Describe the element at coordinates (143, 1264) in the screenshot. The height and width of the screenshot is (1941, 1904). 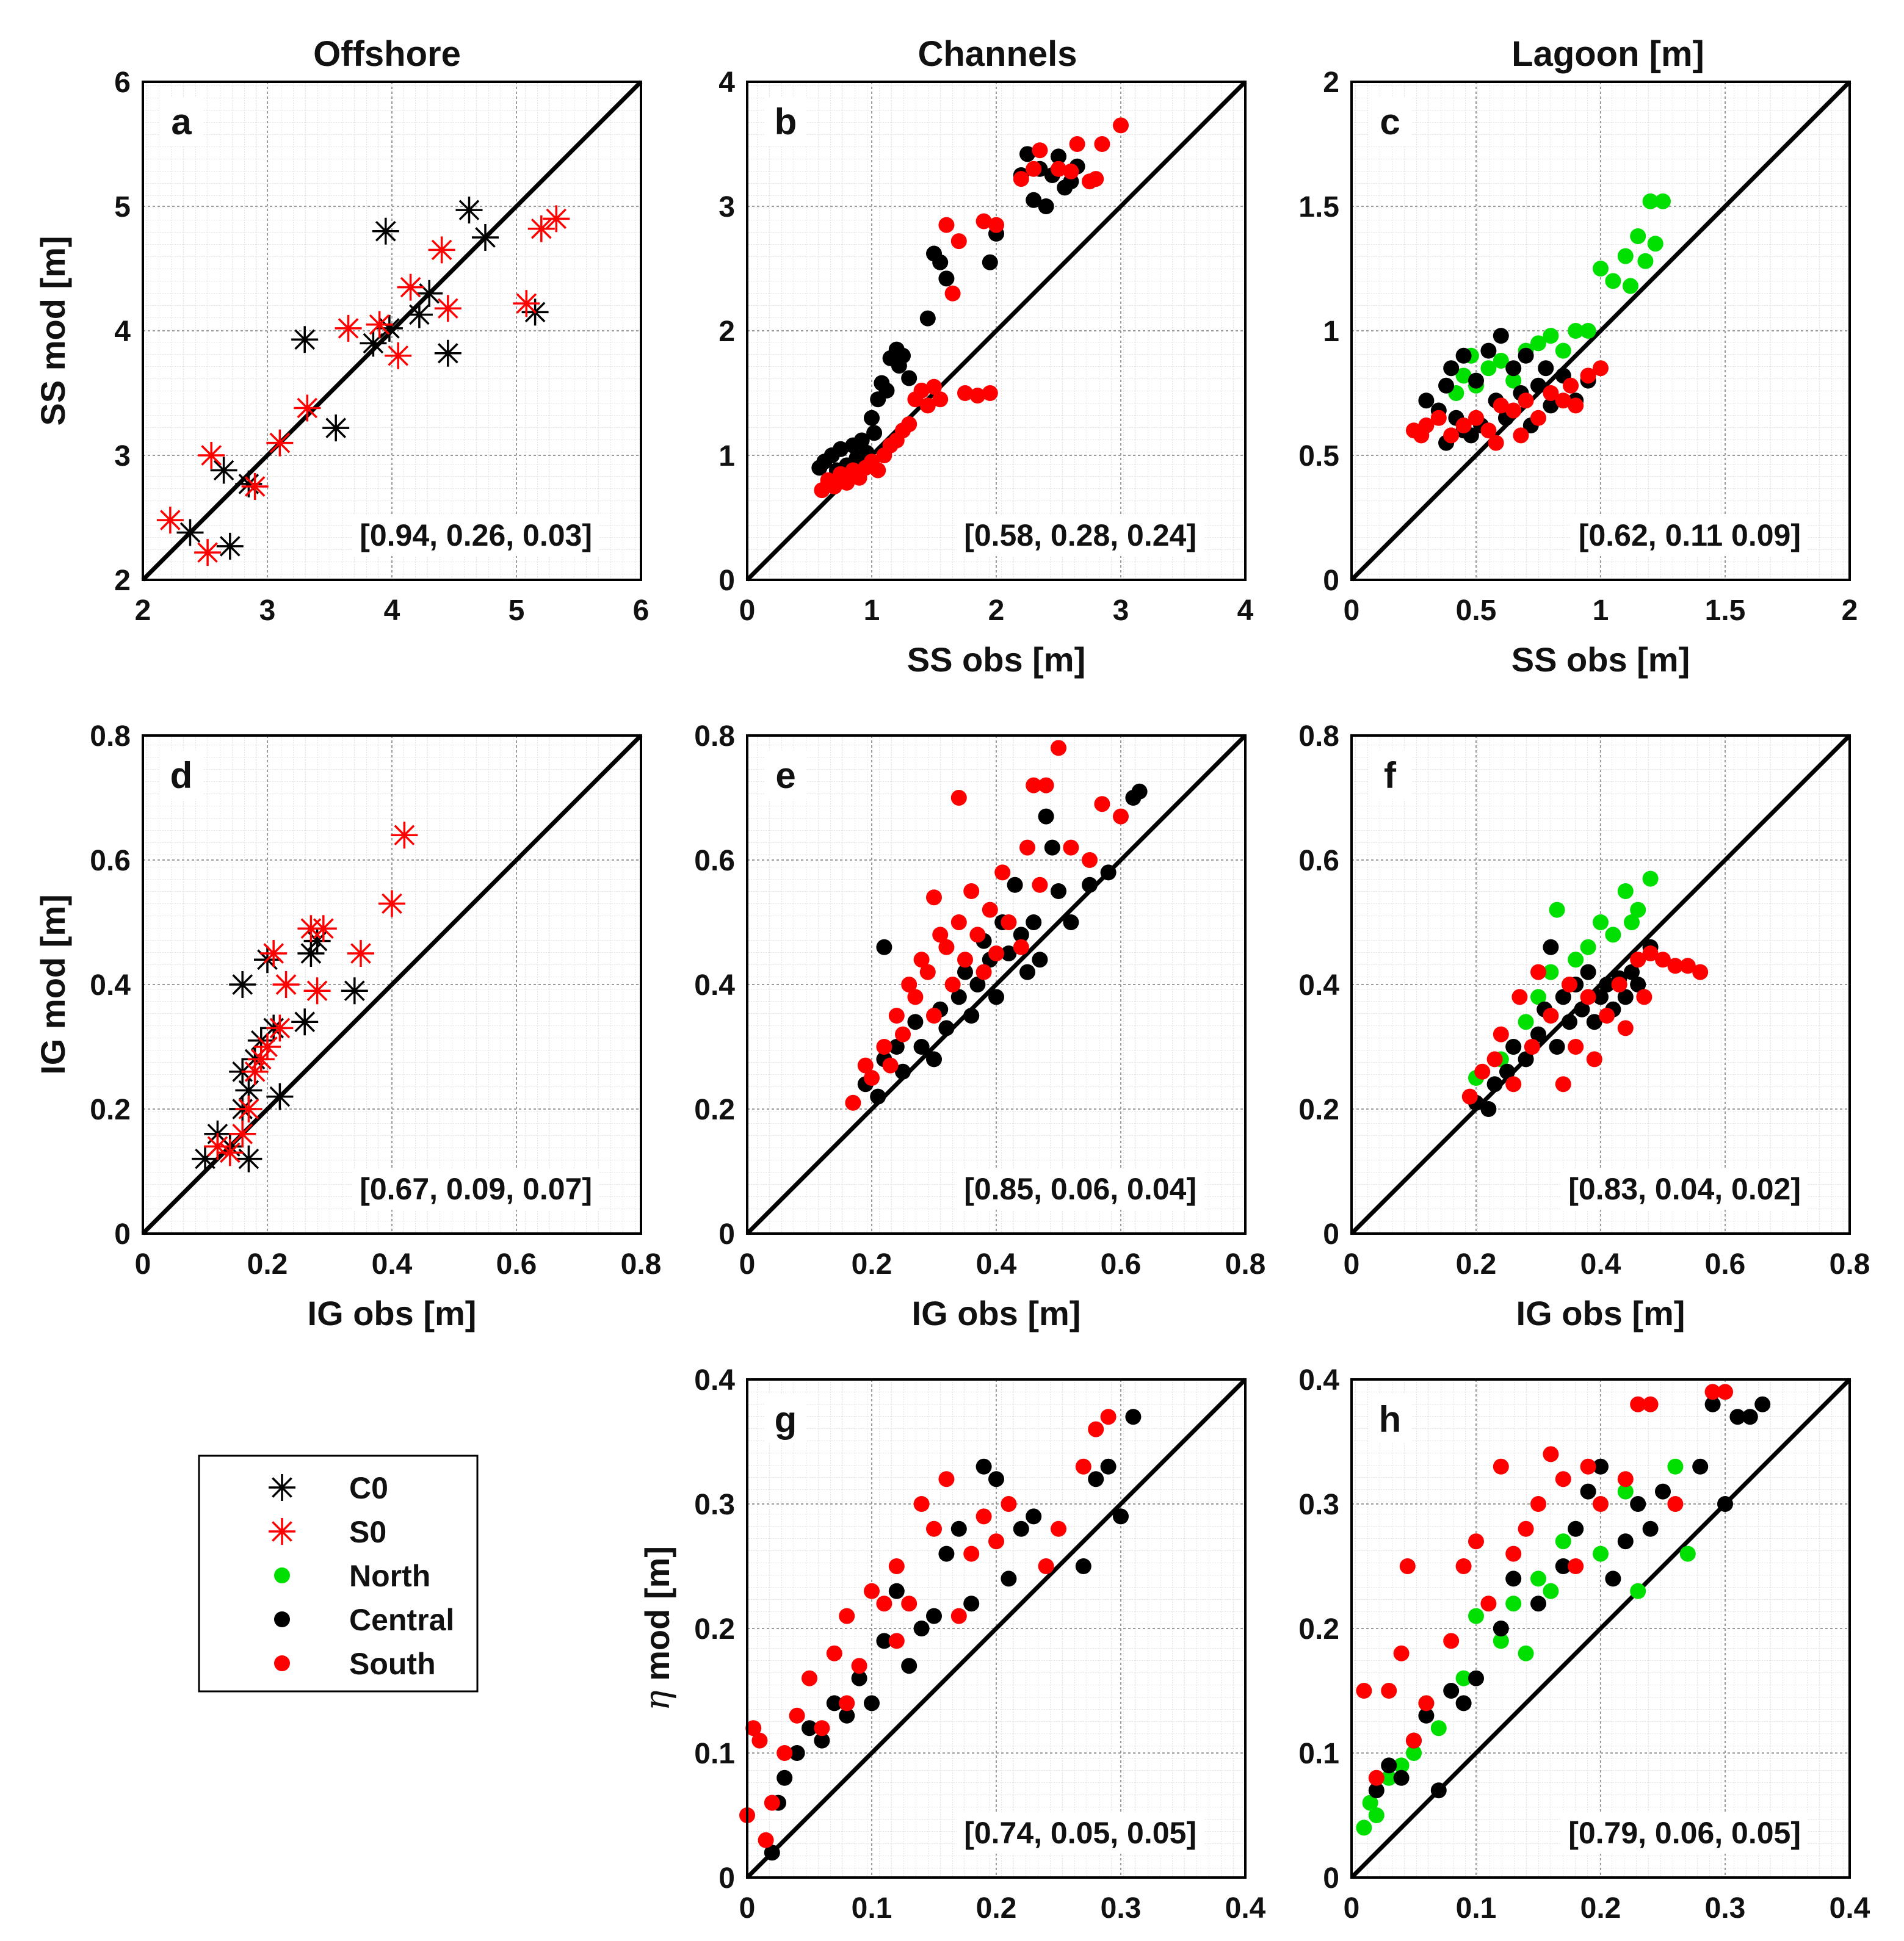
I see `x-tick-label: 0` at that location.